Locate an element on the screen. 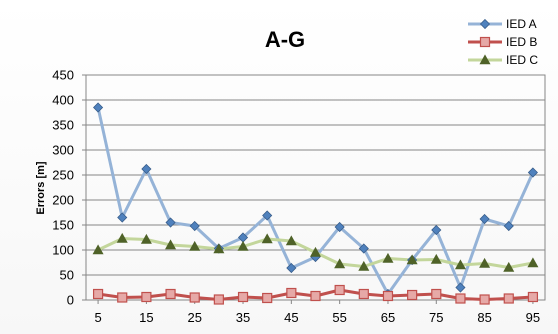  y-tick-label: 150 is located at coordinates (63, 225).